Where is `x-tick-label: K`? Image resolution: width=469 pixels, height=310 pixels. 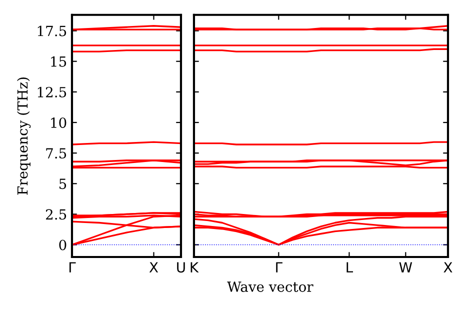 x-tick-label: K is located at coordinates (194, 267).